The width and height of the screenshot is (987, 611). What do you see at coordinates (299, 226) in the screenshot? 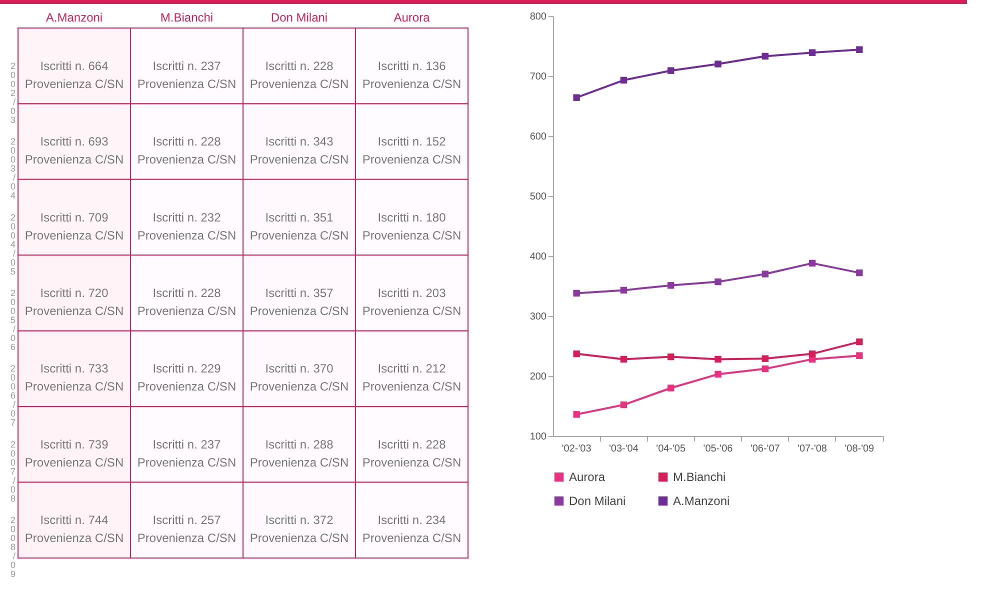
I see `data-label: Iscritti n. 351 Provenienza C/SN` at bounding box center [299, 226].